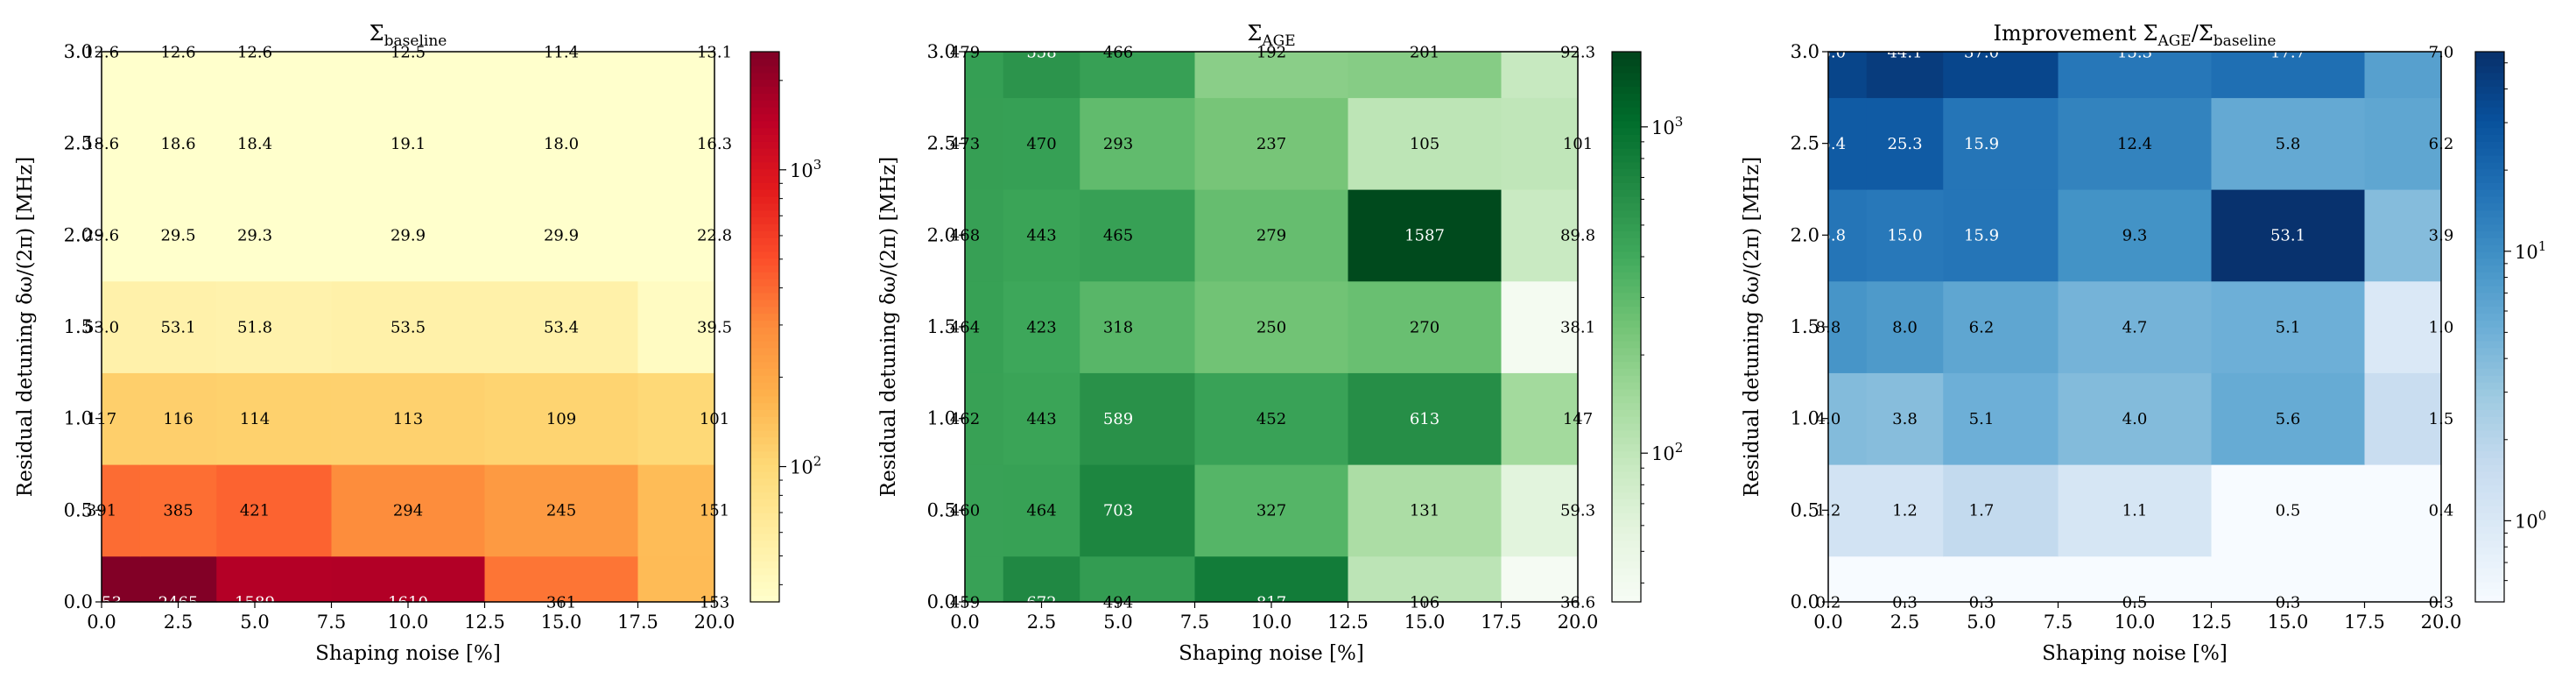 Image resolution: width=2576 pixels, height=686 pixels. I want to click on x-tick-label: 10.0, so click(2135, 622).